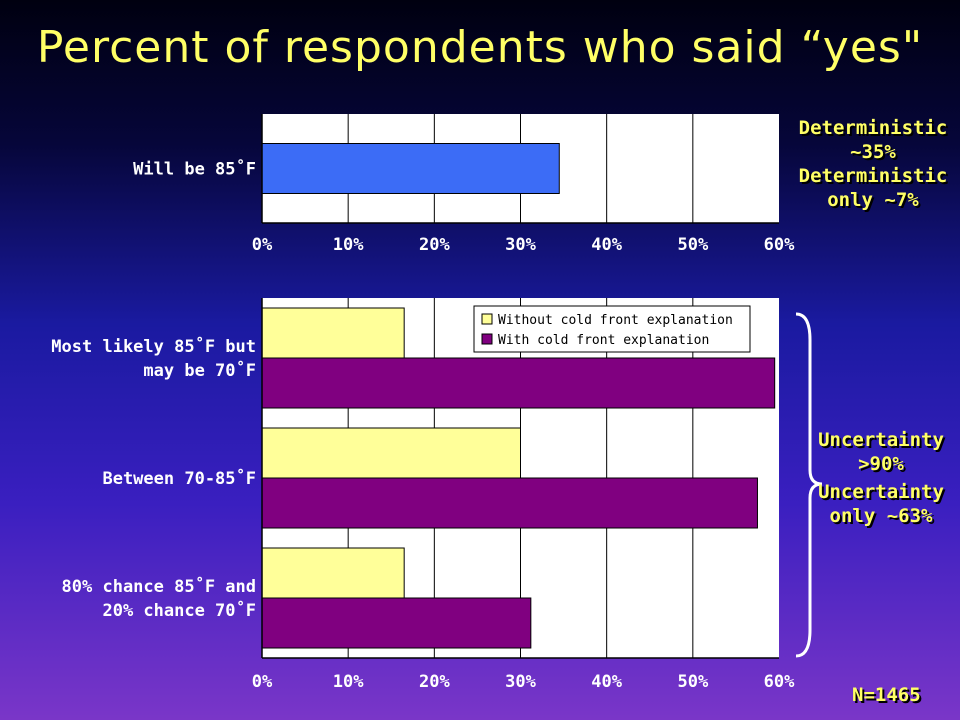 The height and width of the screenshot is (720, 960). What do you see at coordinates (873, 200) in the screenshot?
I see `deterministic-only-line2: only ~7%` at bounding box center [873, 200].